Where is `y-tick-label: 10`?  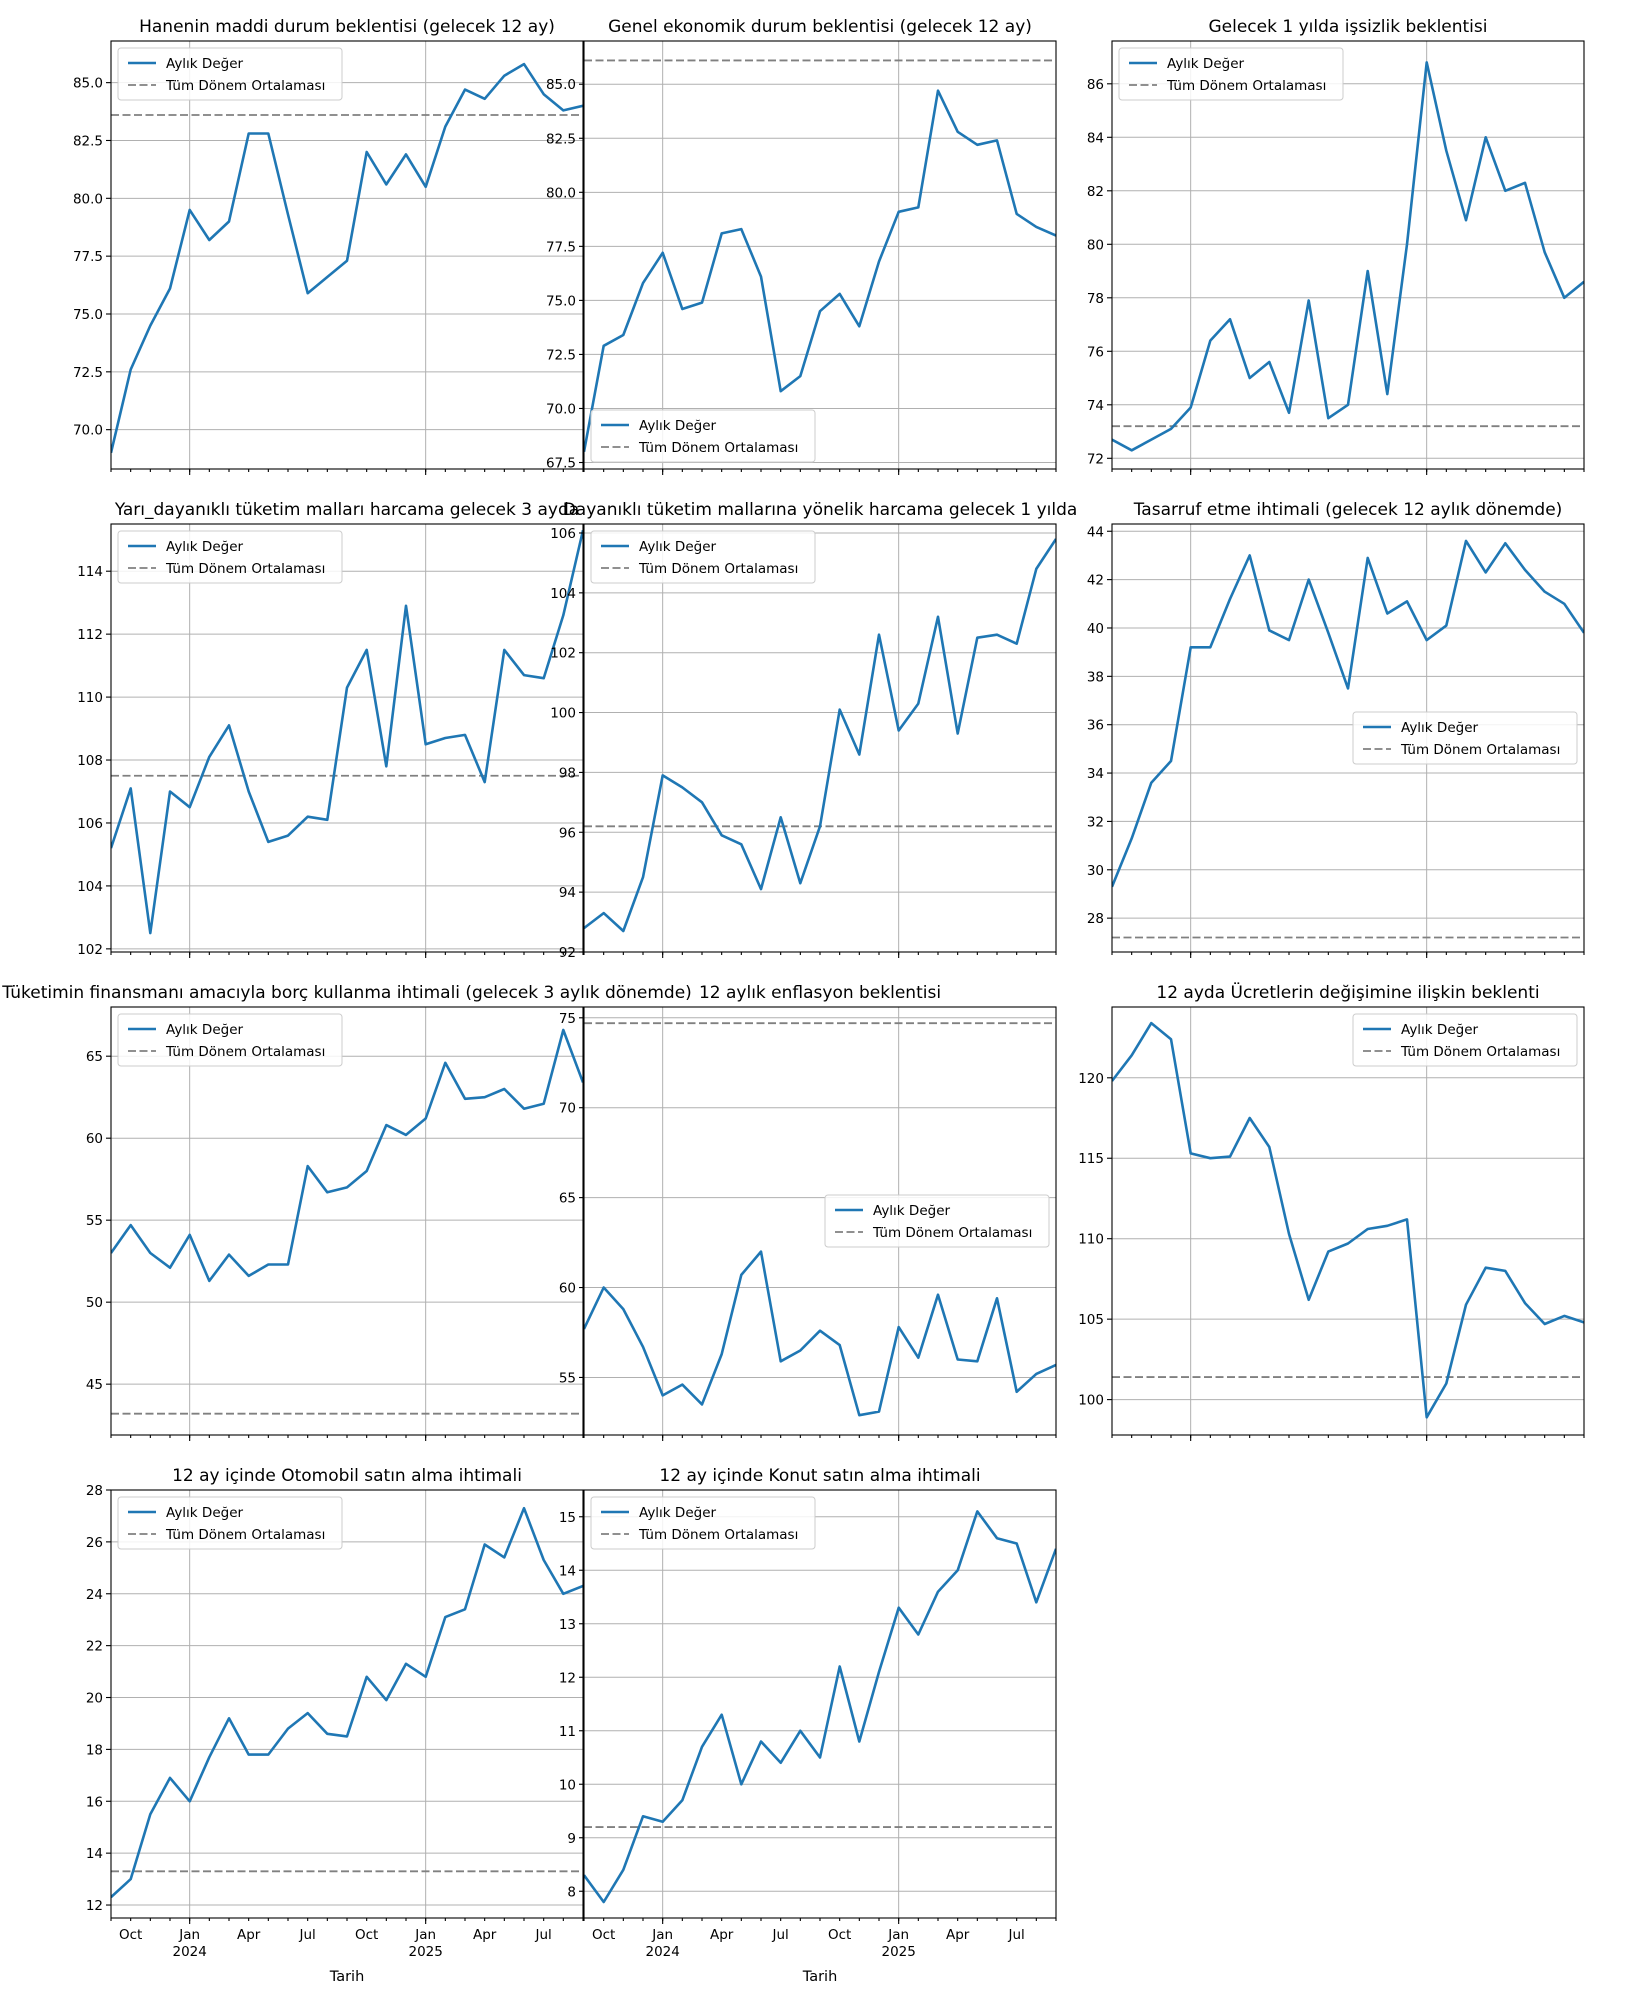
y-tick-label: 10 is located at coordinates (567, 1785).